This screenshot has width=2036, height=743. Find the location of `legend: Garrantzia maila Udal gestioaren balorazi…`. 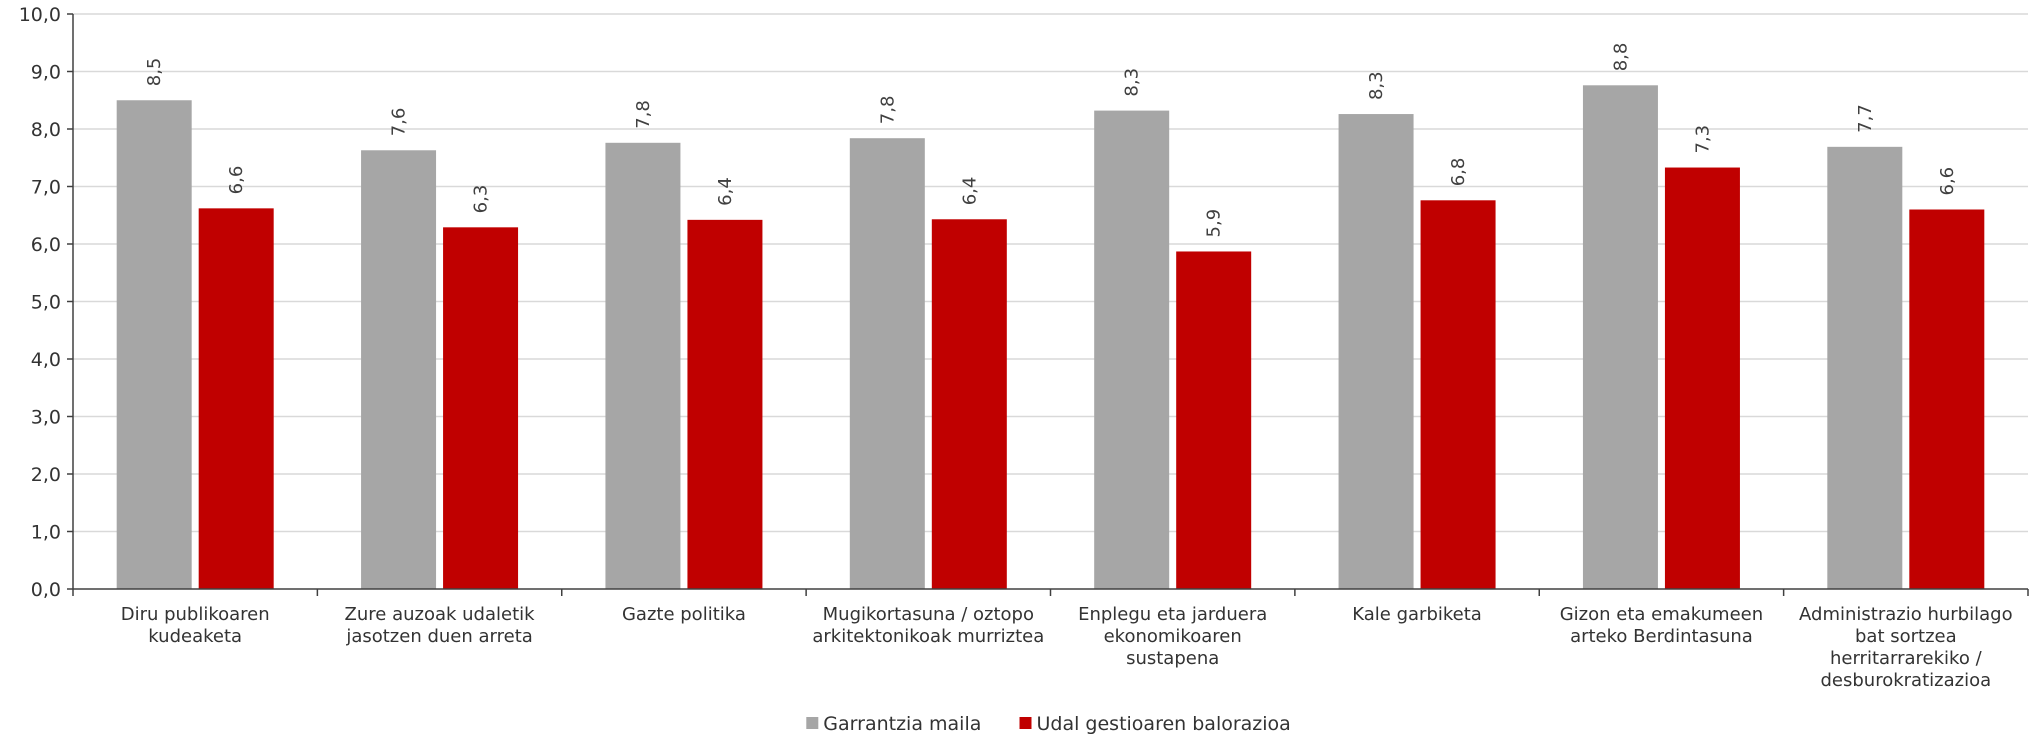

legend: Garrantzia maila Udal gestioaren balorazi… is located at coordinates (1048, 724).